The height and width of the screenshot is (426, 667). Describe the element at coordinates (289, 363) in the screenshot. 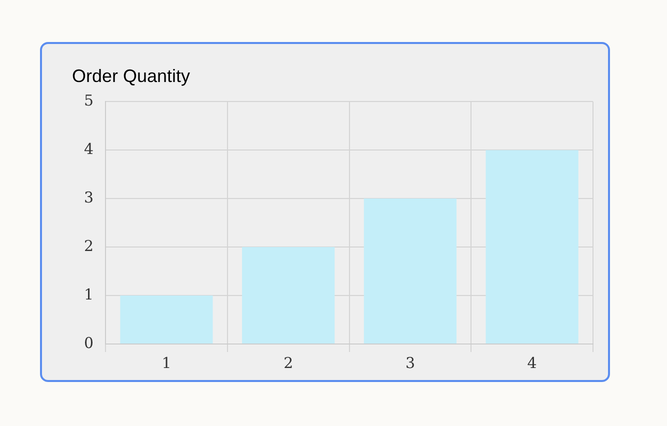

I see `x-tick-label: 2` at that location.